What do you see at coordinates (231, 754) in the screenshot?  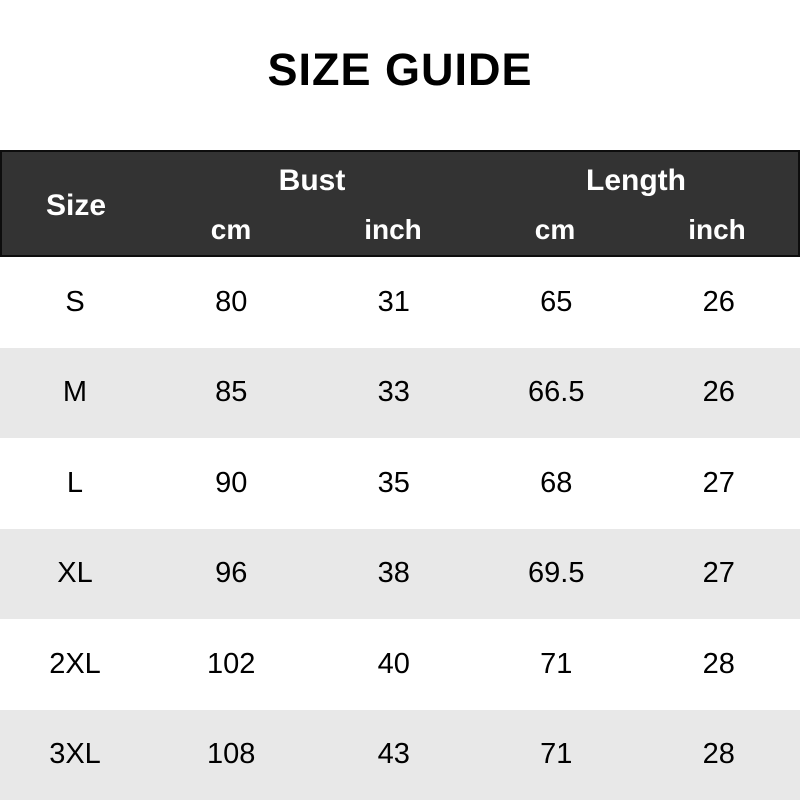 I see `measurement-cell: 108` at bounding box center [231, 754].